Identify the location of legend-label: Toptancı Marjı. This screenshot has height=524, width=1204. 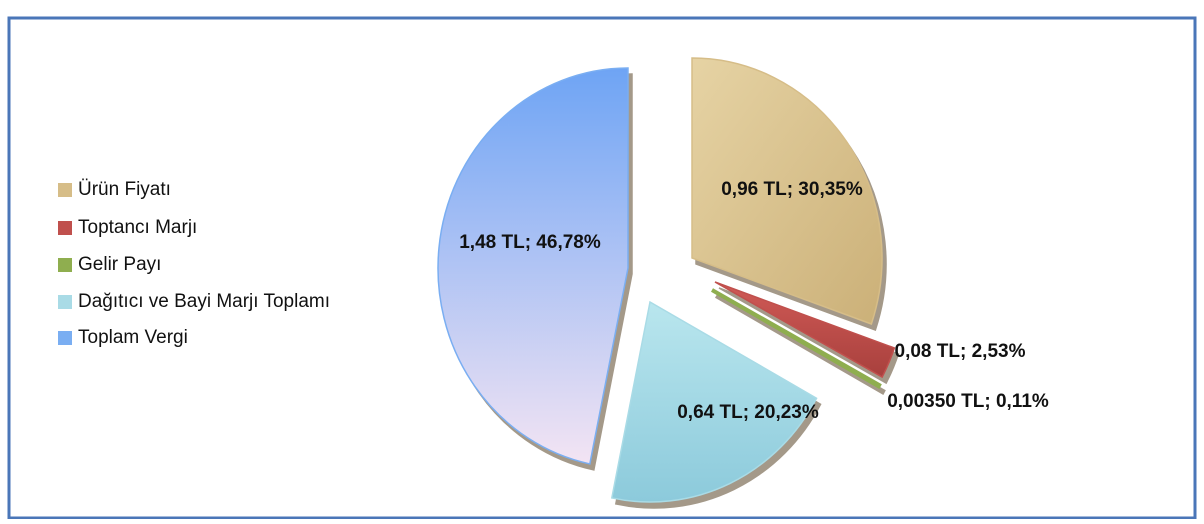
(137, 227).